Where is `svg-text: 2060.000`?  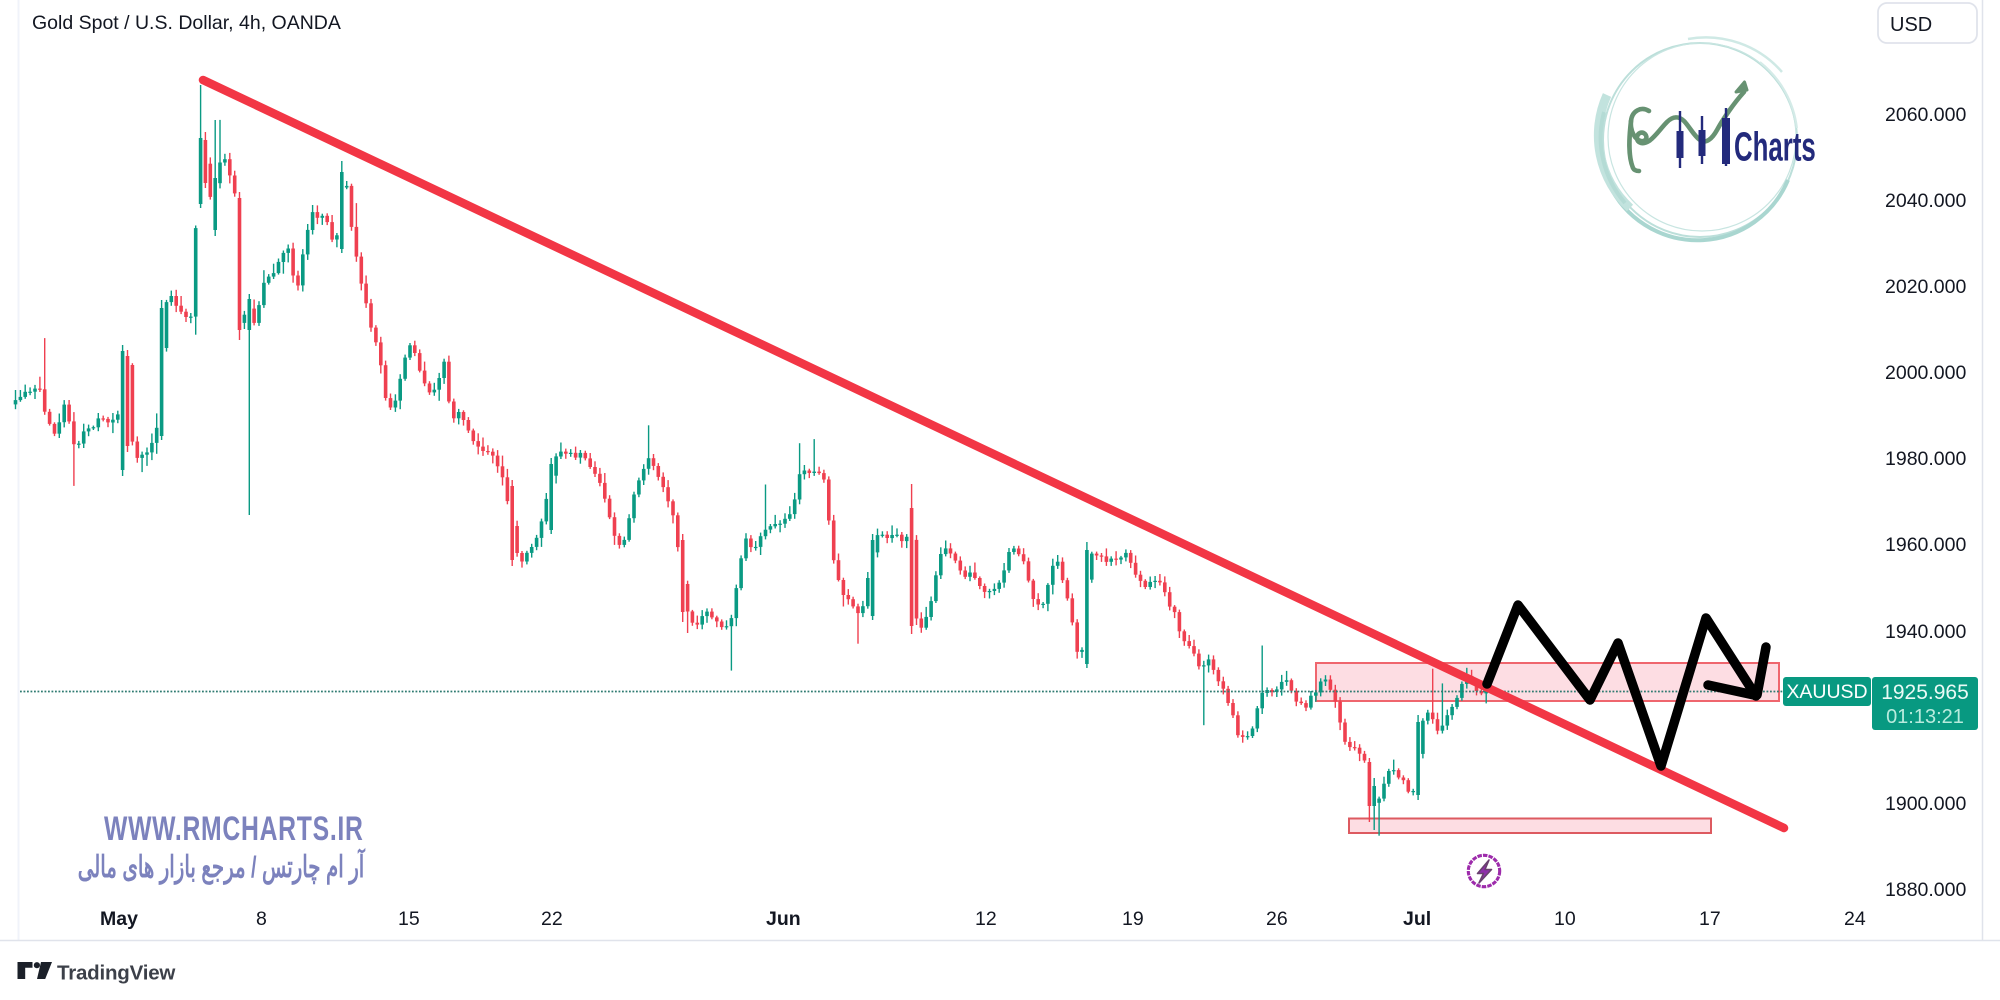
svg-text: 2060.000 is located at coordinates (1925, 115).